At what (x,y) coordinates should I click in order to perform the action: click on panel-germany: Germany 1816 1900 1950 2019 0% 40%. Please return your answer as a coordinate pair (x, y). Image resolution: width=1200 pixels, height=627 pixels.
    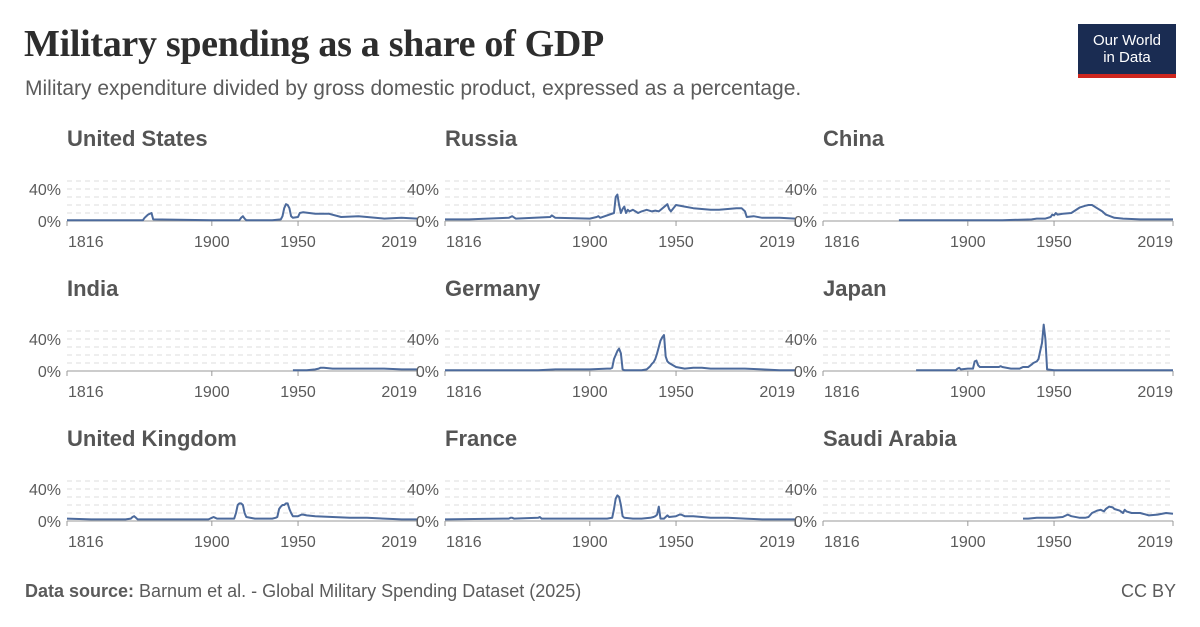
    Looking at the image, I should click on (601, 338).